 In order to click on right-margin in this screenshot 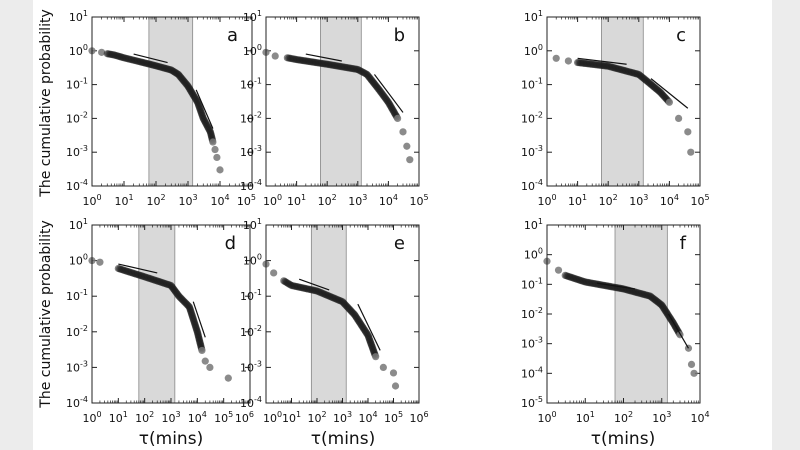, I will do `click(786, 225)`.